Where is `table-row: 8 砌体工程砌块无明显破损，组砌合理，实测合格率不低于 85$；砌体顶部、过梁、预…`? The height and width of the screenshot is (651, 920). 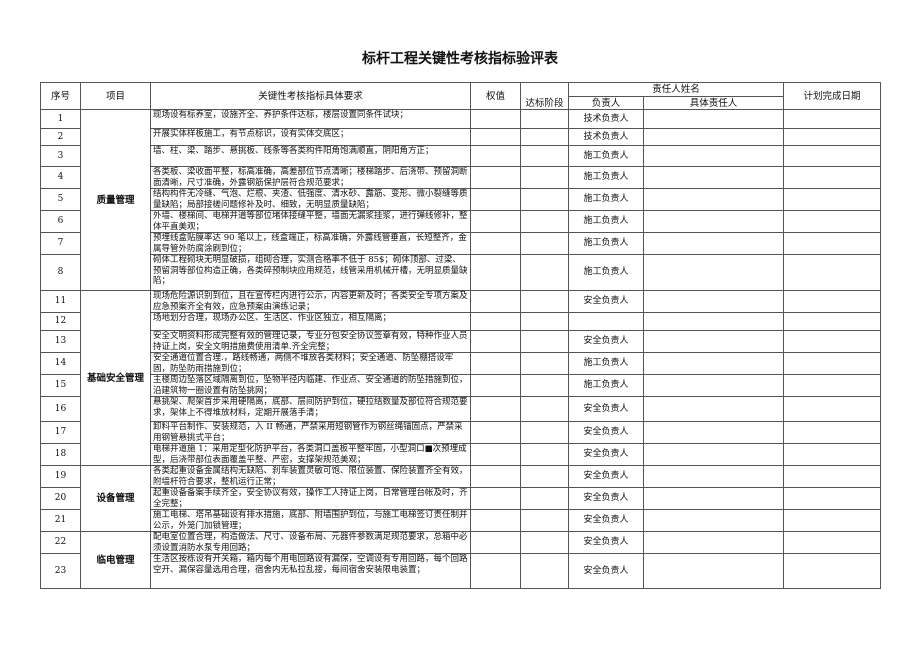 table-row: 8 砌体工程砌块无明显破损，组砌合理，实测合格率不低于 85$；砌体顶部、过梁、预… is located at coordinates (461, 272).